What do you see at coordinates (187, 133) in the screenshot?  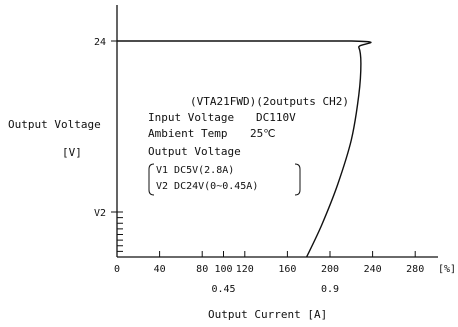 I see `ambient-temp-label: Ambient Temp` at bounding box center [187, 133].